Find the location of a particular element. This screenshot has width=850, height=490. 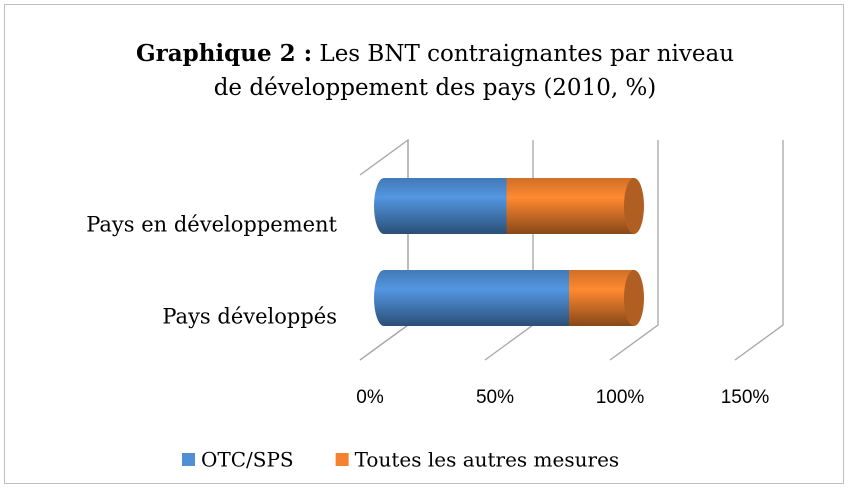

legend-label: Toutes les autres mesures is located at coordinates (487, 460).